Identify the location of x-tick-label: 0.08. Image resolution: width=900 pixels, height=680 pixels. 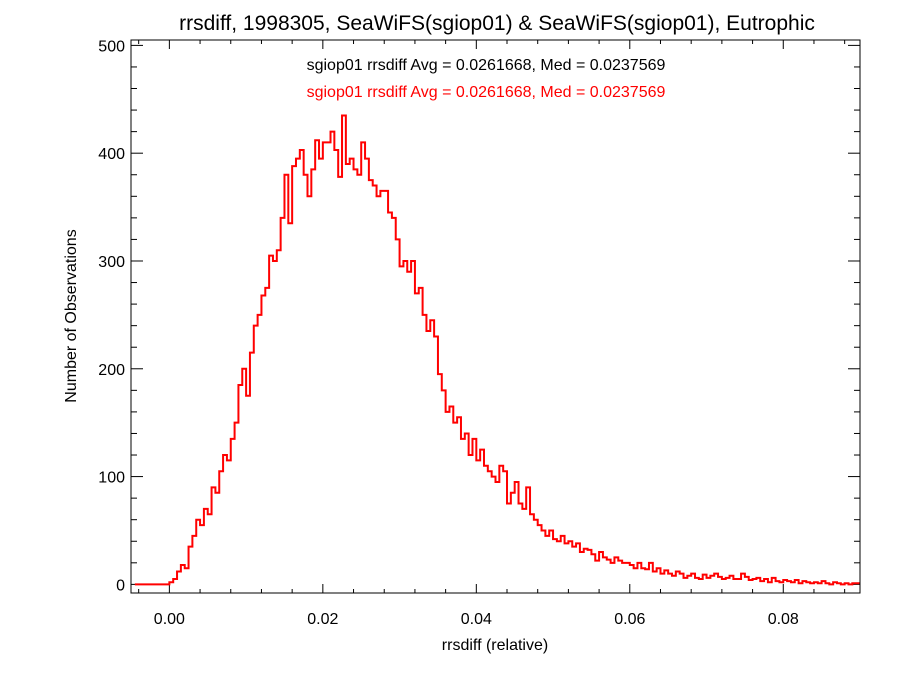
(783, 619).